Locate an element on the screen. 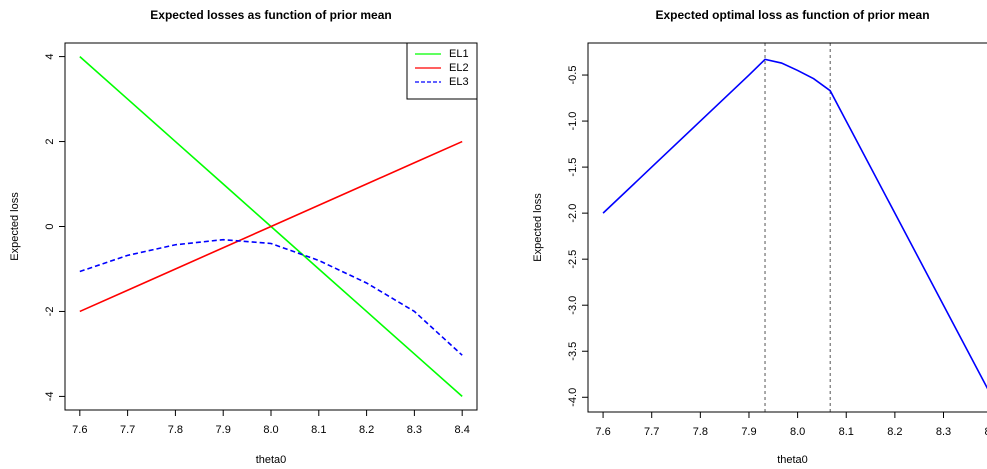  legend-label: EL1 is located at coordinates (459, 54).